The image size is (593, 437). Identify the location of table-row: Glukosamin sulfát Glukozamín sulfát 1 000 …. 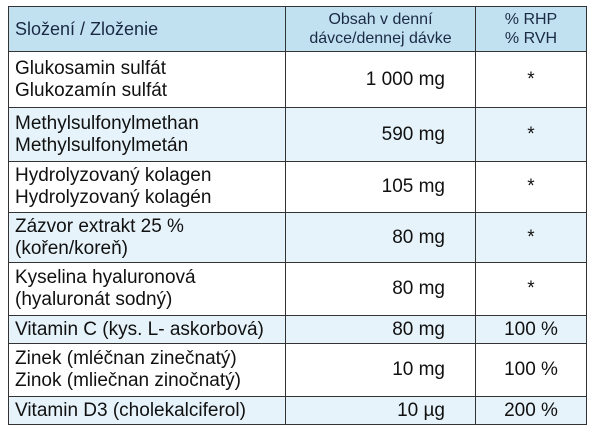
(297, 79).